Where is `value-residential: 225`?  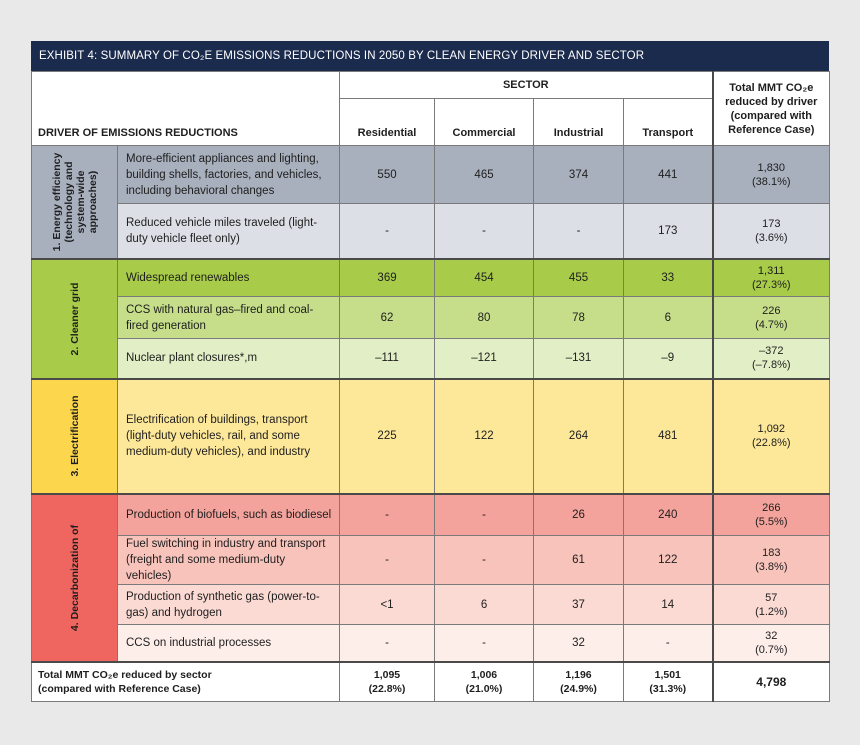 value-residential: 225 is located at coordinates (387, 435).